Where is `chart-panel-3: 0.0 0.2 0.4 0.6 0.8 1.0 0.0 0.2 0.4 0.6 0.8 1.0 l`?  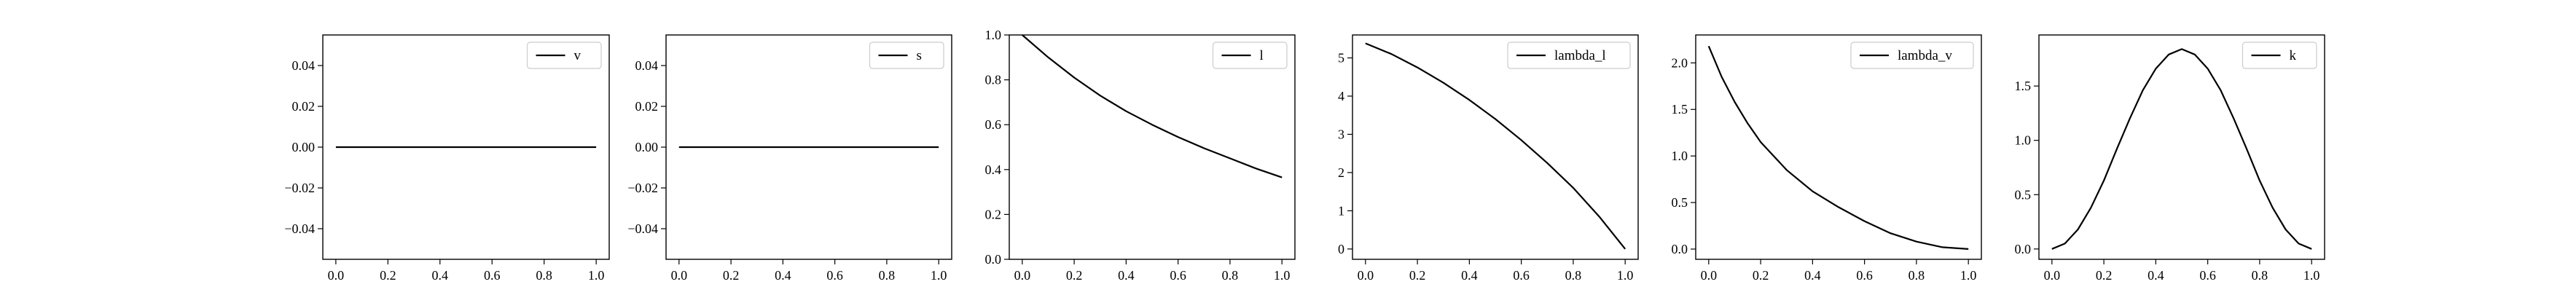
chart-panel-3: 0.0 0.2 0.4 0.6 0.8 1.0 0.0 0.2 0.4 0.6 0.8 1.0 l is located at coordinates (1140, 155).